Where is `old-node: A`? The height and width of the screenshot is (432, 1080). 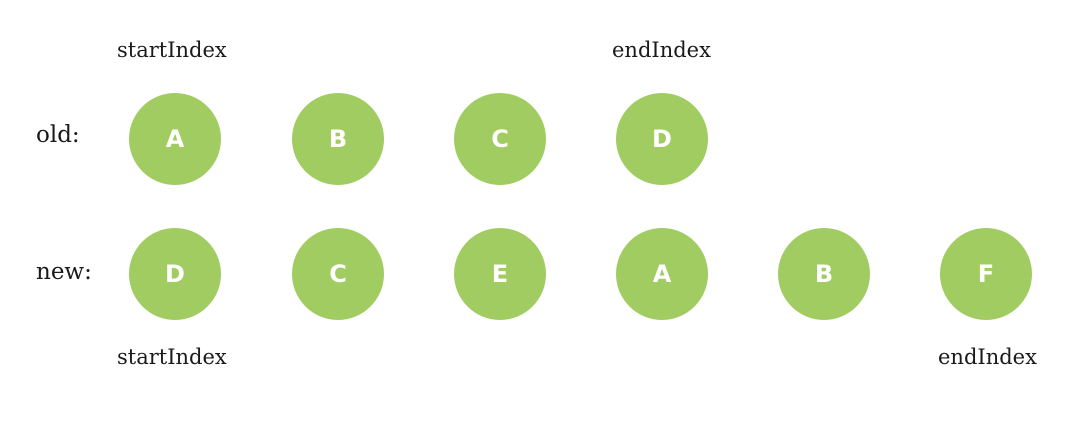 old-node: A is located at coordinates (175, 139).